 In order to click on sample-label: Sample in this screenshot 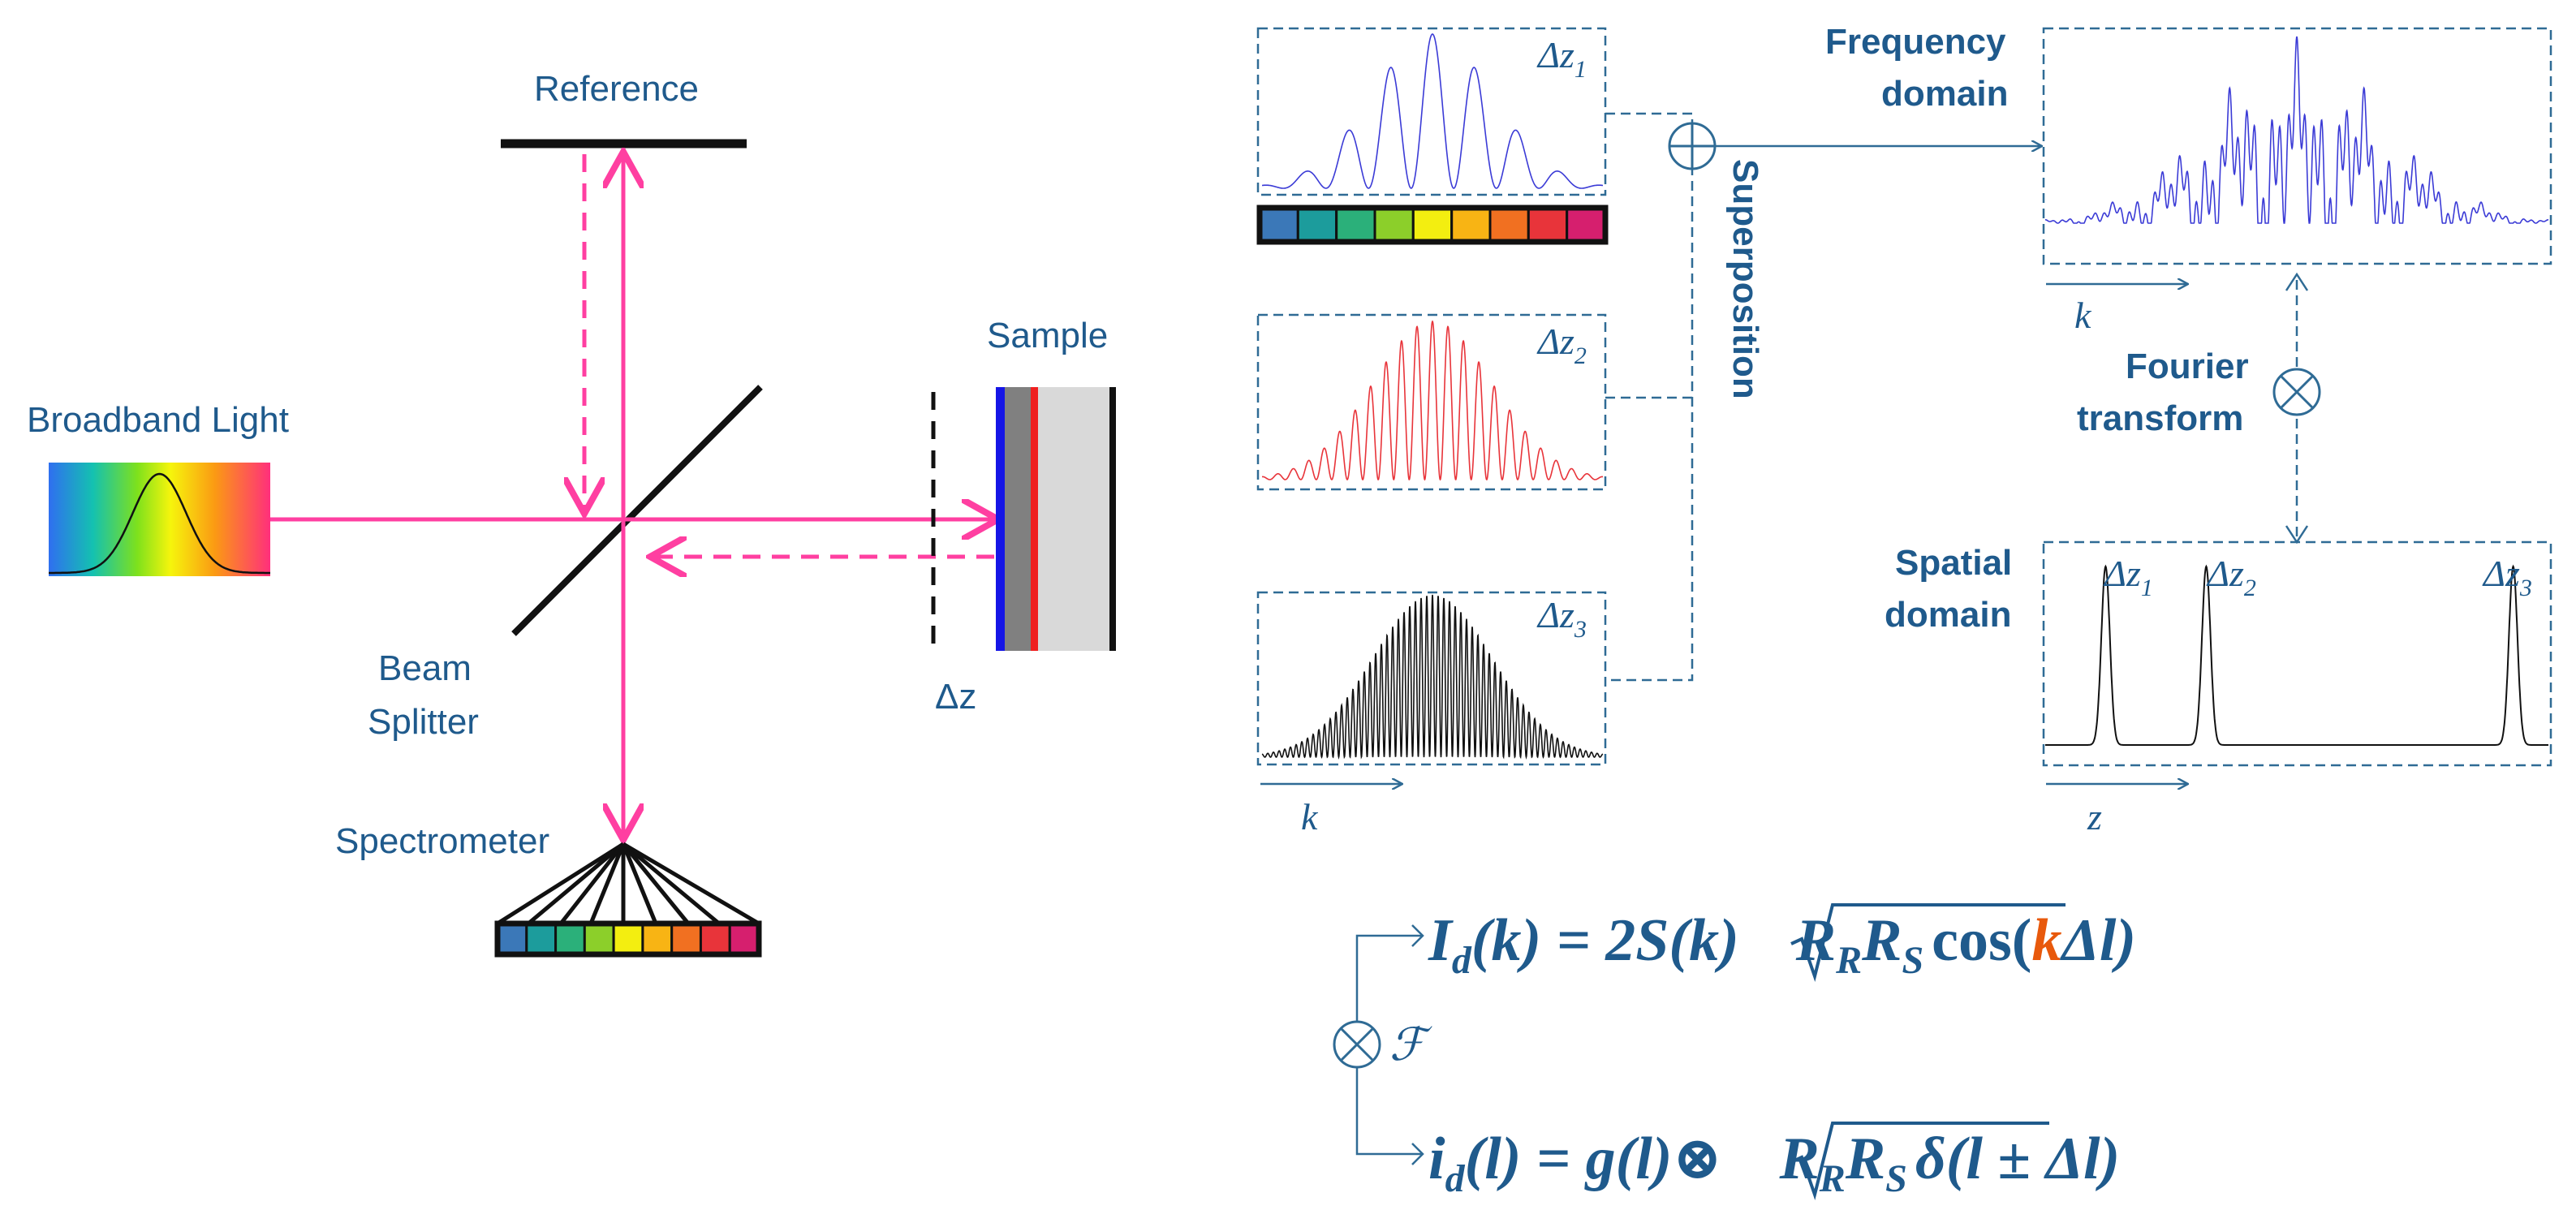, I will do `click(1047, 335)`.